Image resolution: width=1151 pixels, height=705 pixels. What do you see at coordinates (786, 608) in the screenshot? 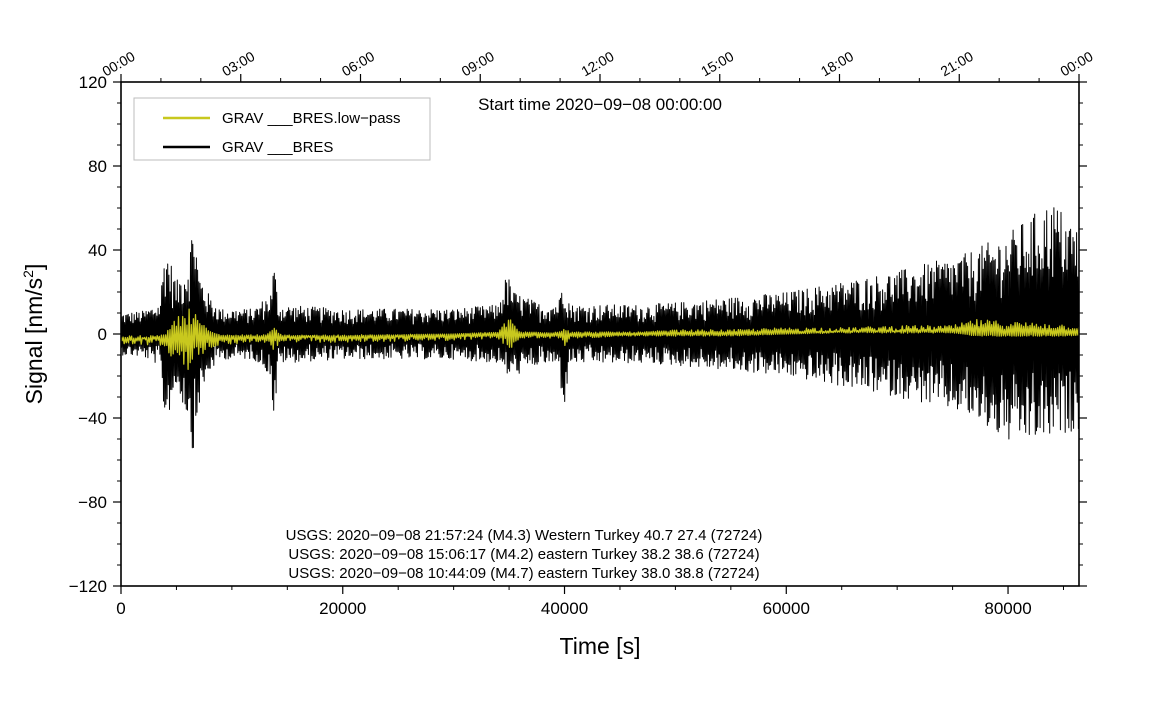
I see `x-tick-label: 60000` at bounding box center [786, 608].